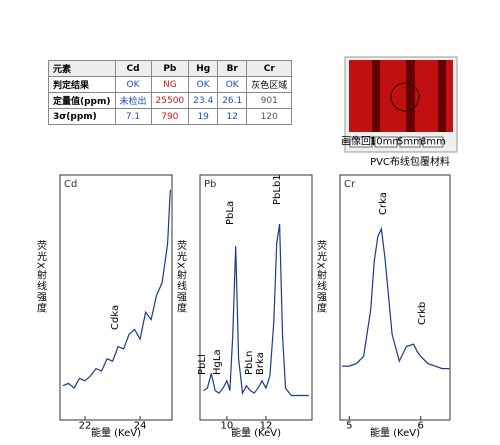  What do you see at coordinates (232, 68) in the screenshot?
I see `table-cell: Br` at bounding box center [232, 68].